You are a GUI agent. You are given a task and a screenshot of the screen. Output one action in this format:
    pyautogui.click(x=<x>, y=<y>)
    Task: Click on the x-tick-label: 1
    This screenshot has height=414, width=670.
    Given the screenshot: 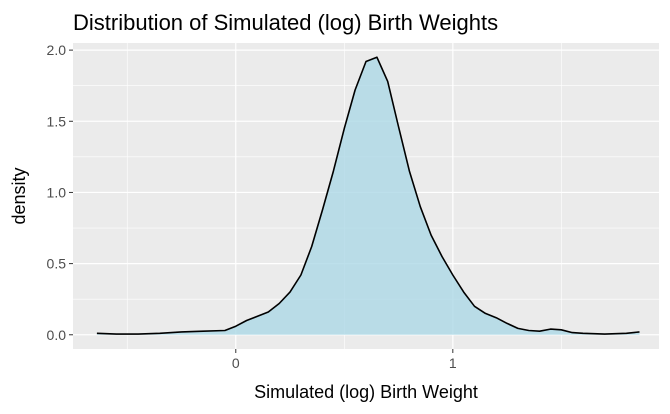 What is the action you would take?
    pyautogui.click(x=453, y=363)
    